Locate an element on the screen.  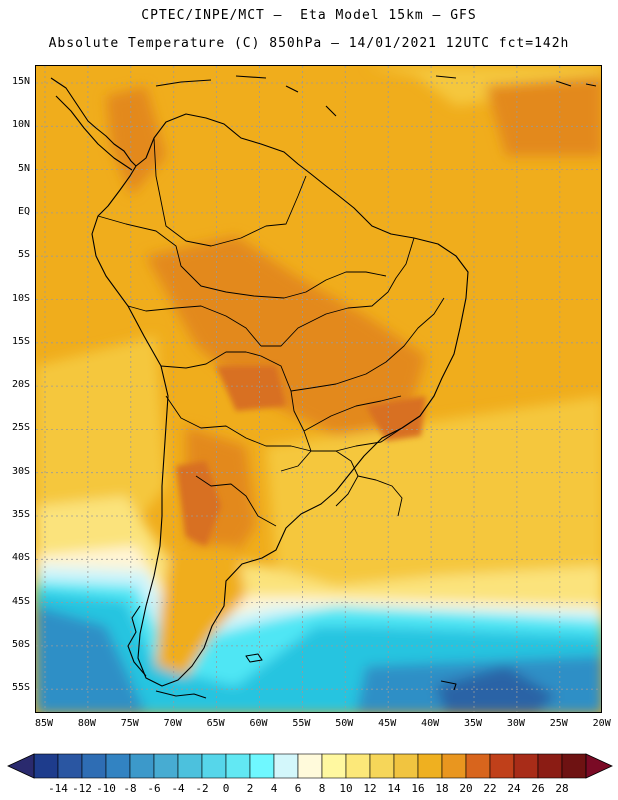
hot-northwest is located at coordinates (136, 141).